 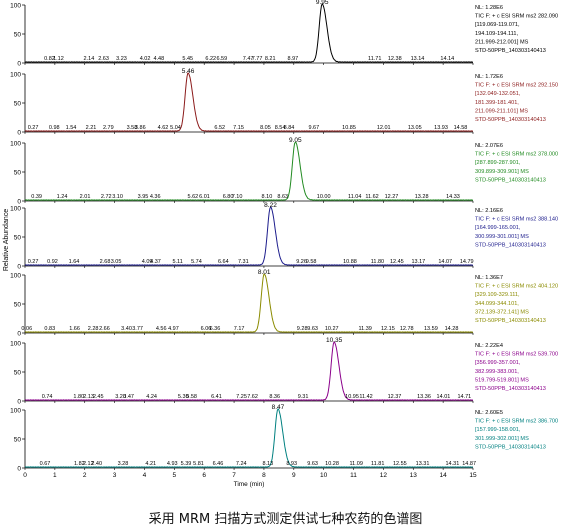 I want to click on nl-label: NL: 2.60E5, so click(x=489, y=413).